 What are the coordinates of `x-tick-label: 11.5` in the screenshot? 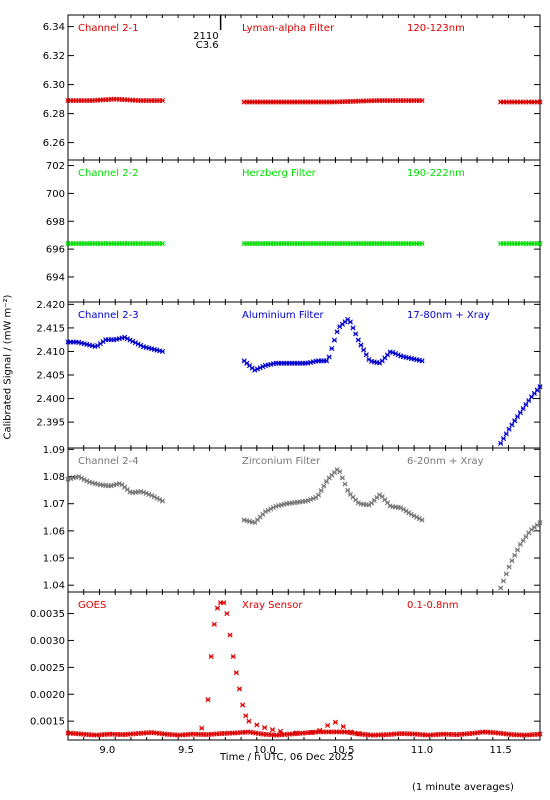 It's located at (501, 750).